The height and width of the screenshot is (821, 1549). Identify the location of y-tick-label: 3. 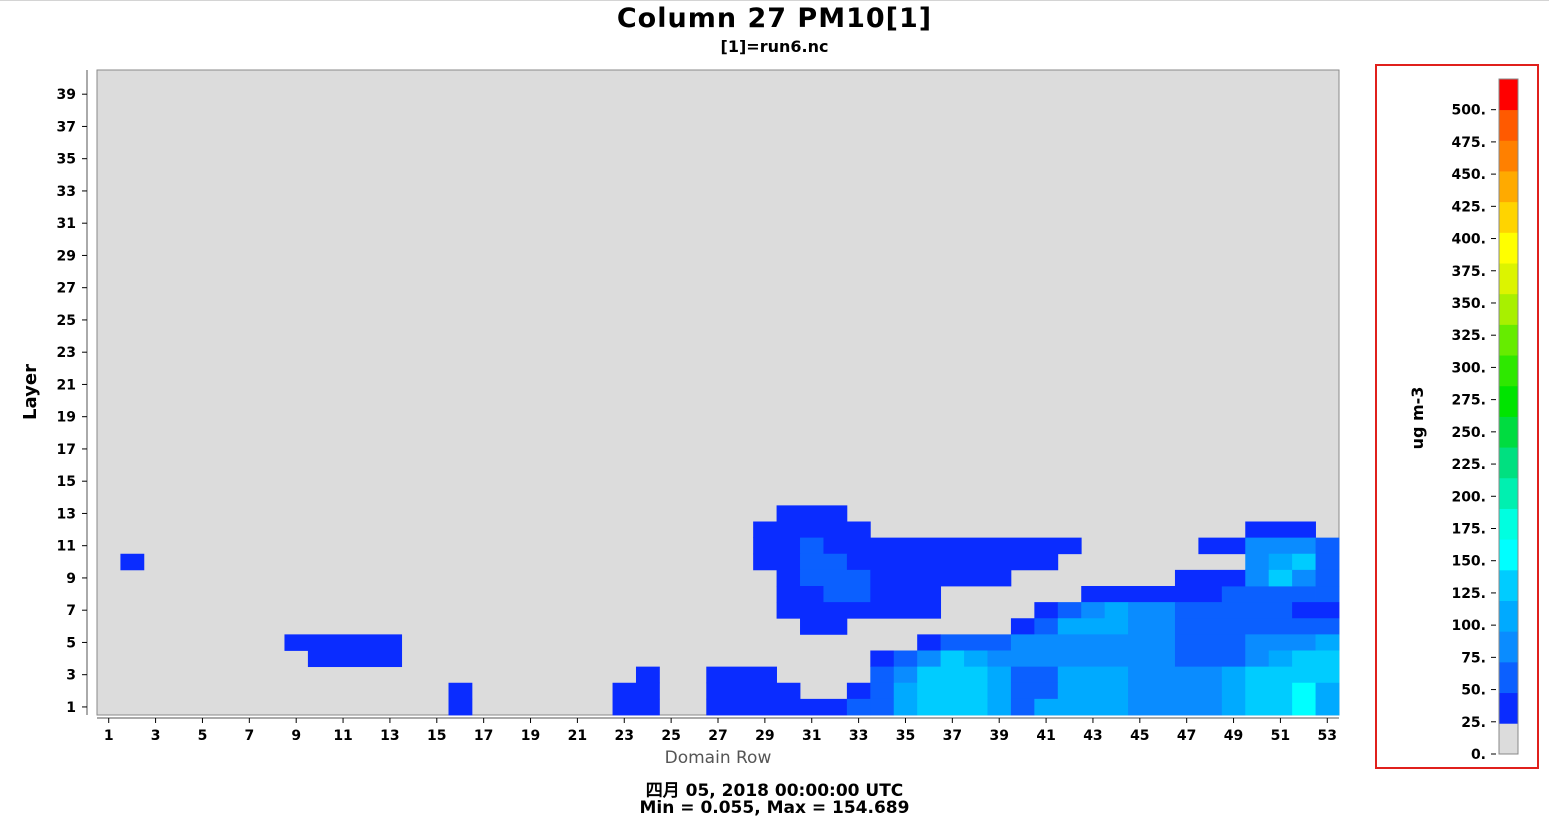
(71, 676).